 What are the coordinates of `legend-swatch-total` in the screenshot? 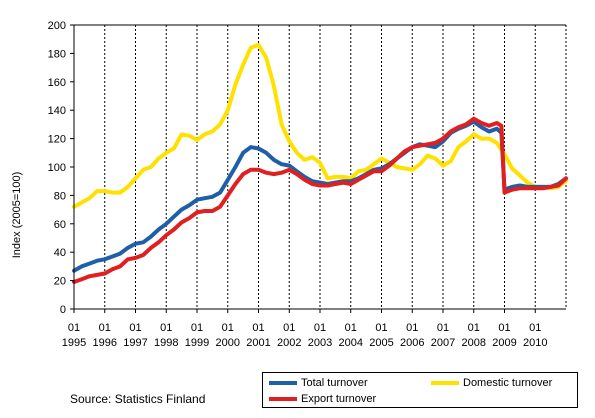 It's located at (283, 383).